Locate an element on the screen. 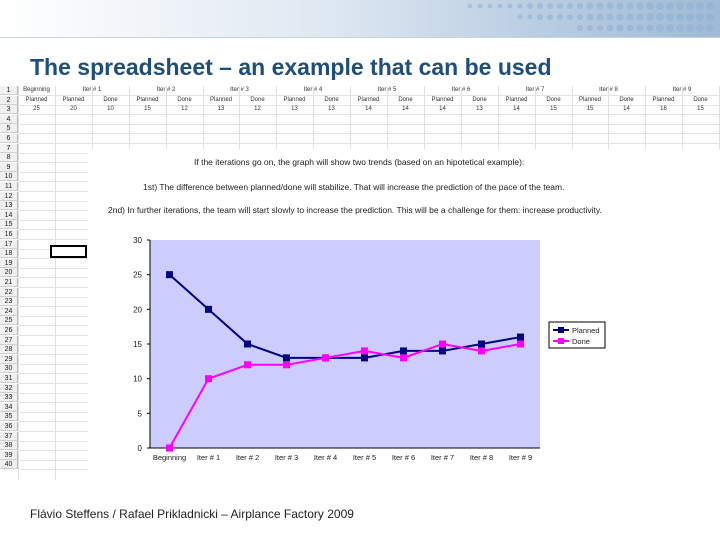 This screenshot has width=720, height=540. row-number: 32 is located at coordinates (9, 388).